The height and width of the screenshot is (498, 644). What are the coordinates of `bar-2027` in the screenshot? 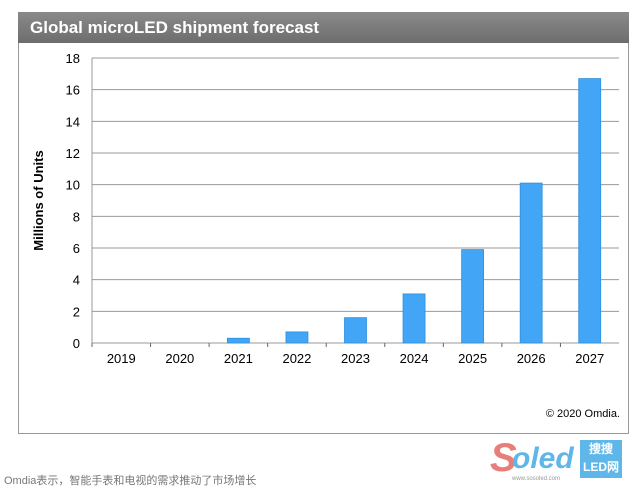 It's located at (590, 211).